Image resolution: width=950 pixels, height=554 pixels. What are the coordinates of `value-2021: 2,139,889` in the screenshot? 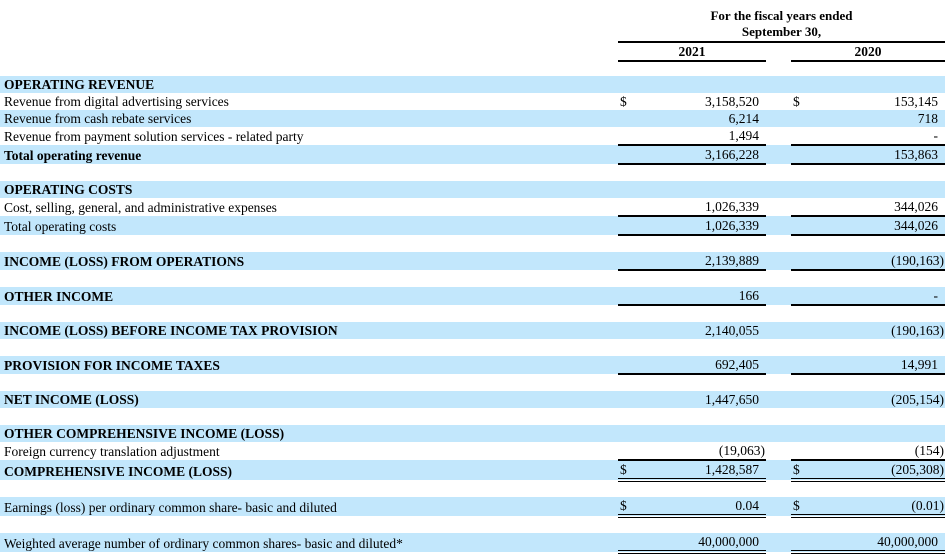 It's located at (701, 261).